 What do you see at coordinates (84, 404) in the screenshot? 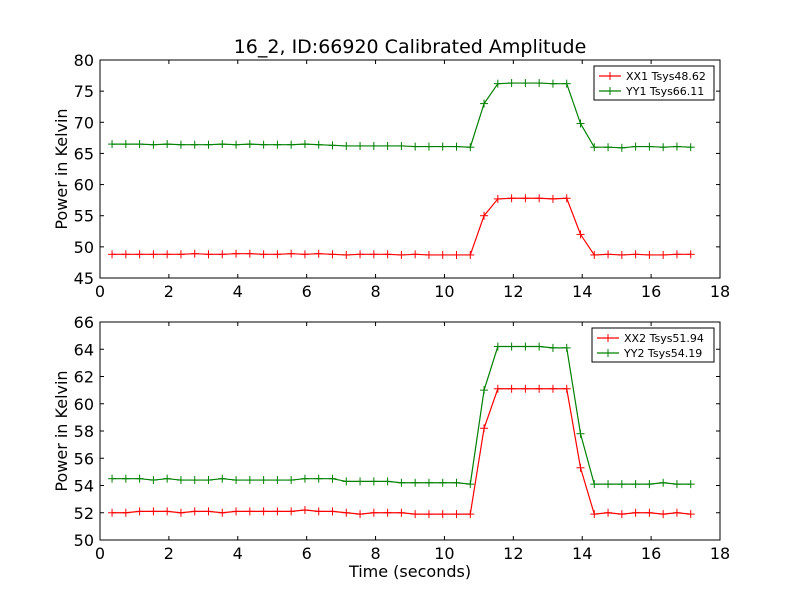
I see `y-tick-label: 60` at bounding box center [84, 404].